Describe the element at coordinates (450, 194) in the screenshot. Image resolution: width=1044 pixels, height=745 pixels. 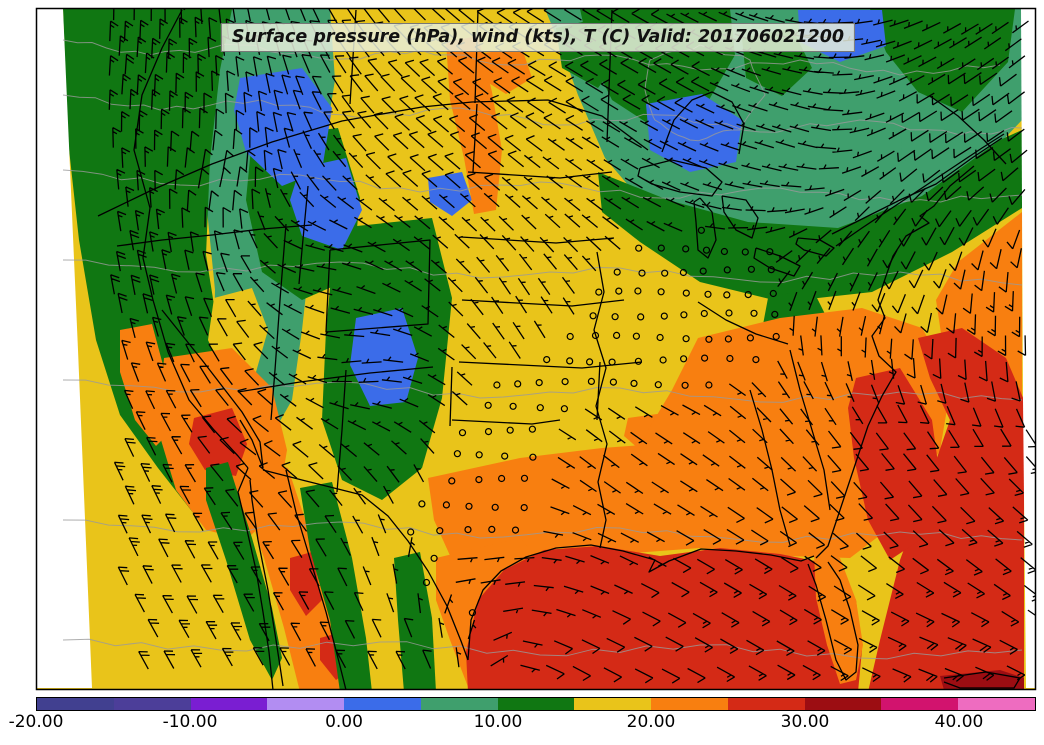
I see `region-blue-montana` at that location.